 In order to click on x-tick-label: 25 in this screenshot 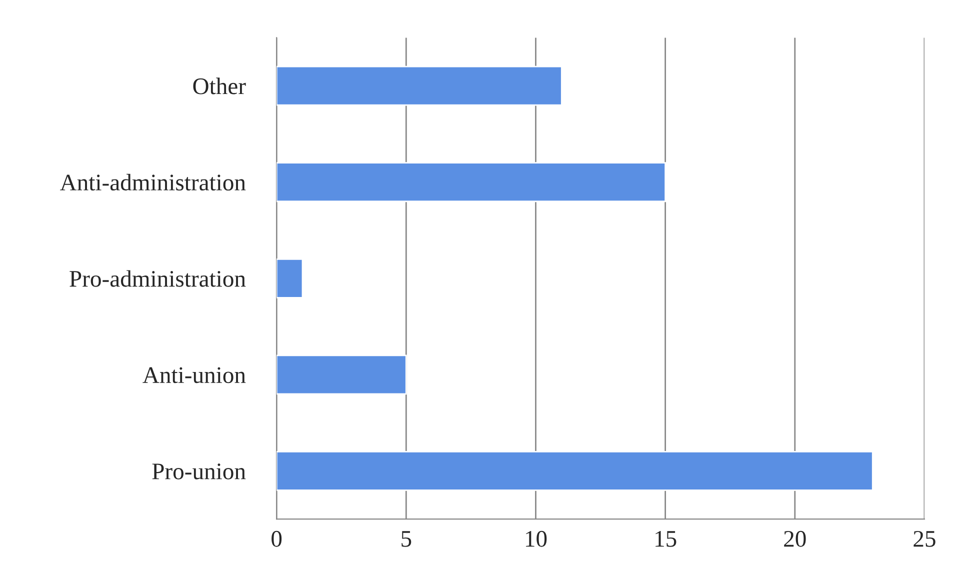, I will do `click(925, 538)`.